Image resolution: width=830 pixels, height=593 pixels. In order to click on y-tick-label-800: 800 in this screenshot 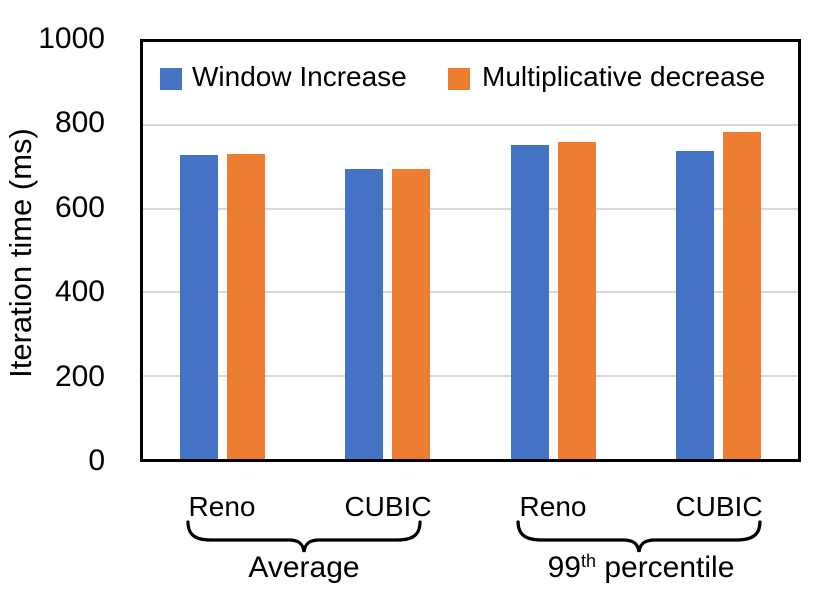, I will do `click(79, 123)`.